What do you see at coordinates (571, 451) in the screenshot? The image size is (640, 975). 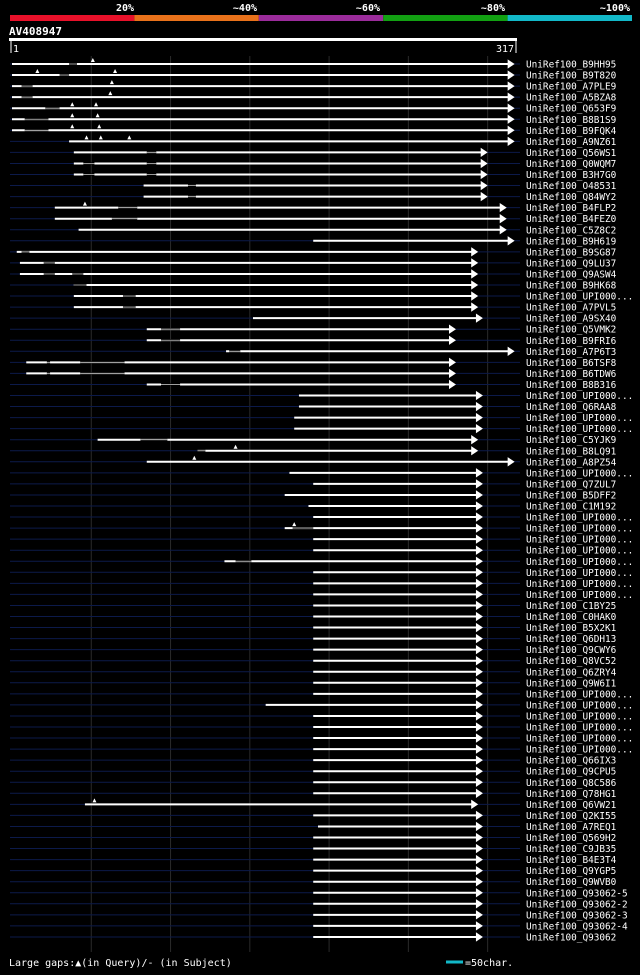 I see `hit-label: UniRef100_B8LQ91` at bounding box center [571, 451].